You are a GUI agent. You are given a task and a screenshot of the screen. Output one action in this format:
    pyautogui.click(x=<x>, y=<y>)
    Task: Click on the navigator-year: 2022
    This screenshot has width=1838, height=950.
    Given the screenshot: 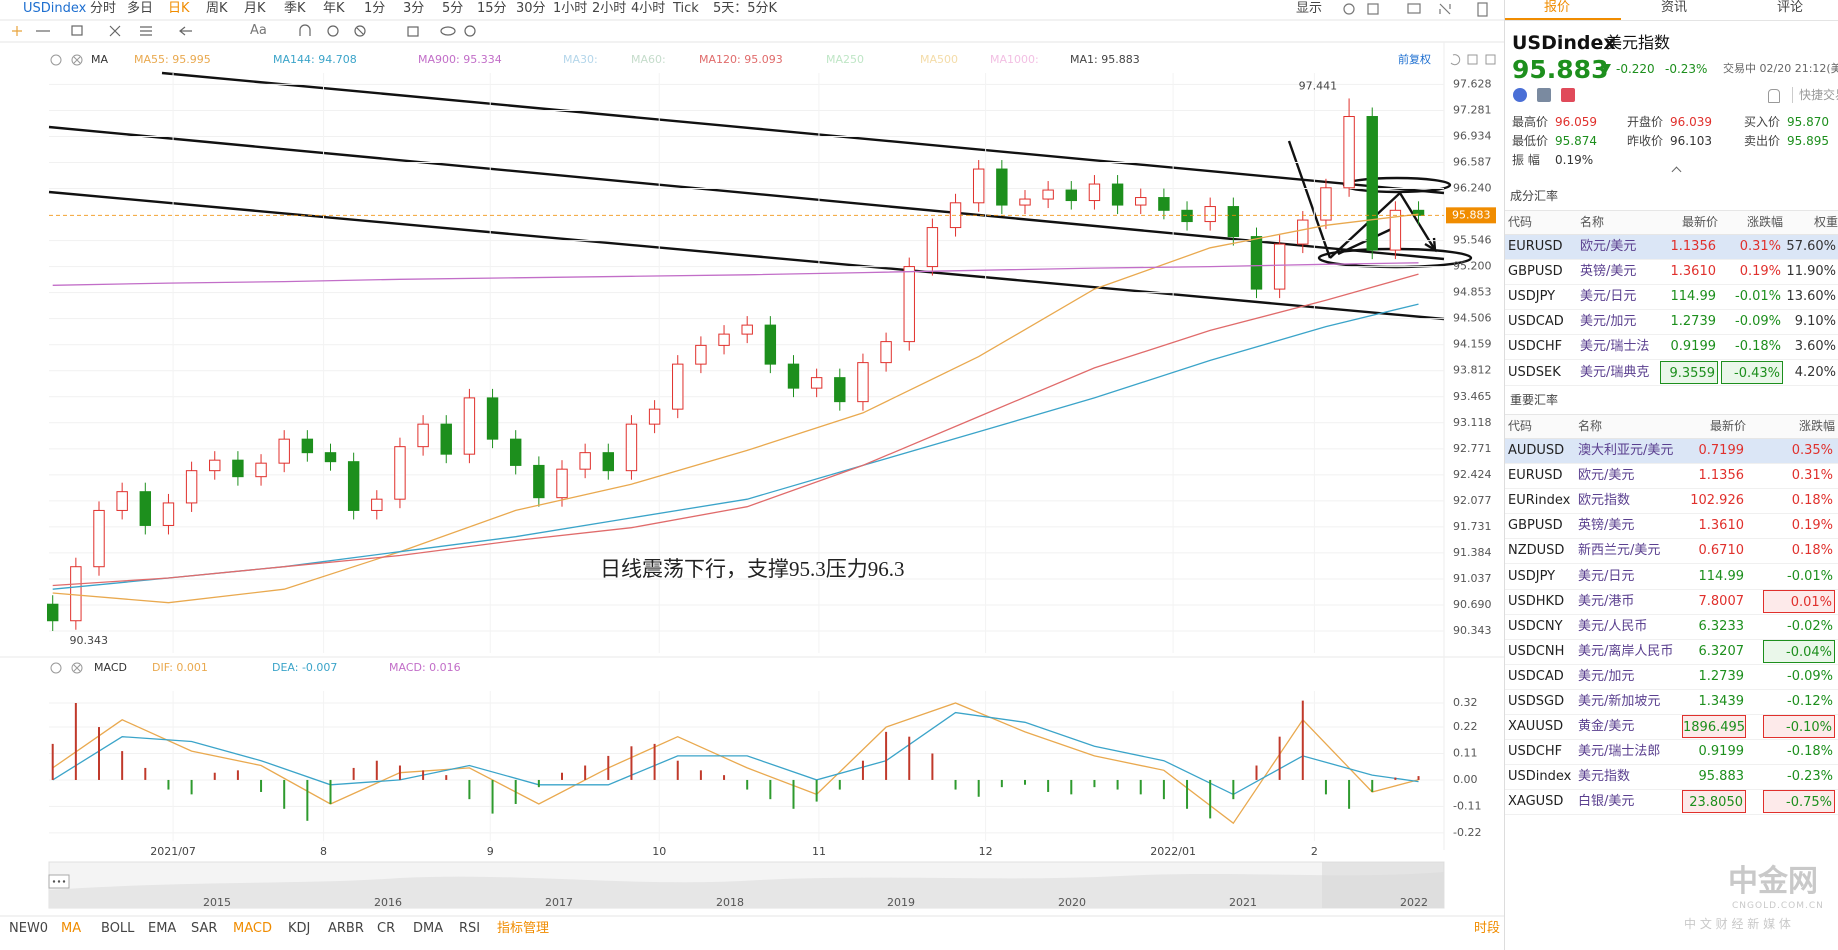 What is the action you would take?
    pyautogui.click(x=1414, y=902)
    